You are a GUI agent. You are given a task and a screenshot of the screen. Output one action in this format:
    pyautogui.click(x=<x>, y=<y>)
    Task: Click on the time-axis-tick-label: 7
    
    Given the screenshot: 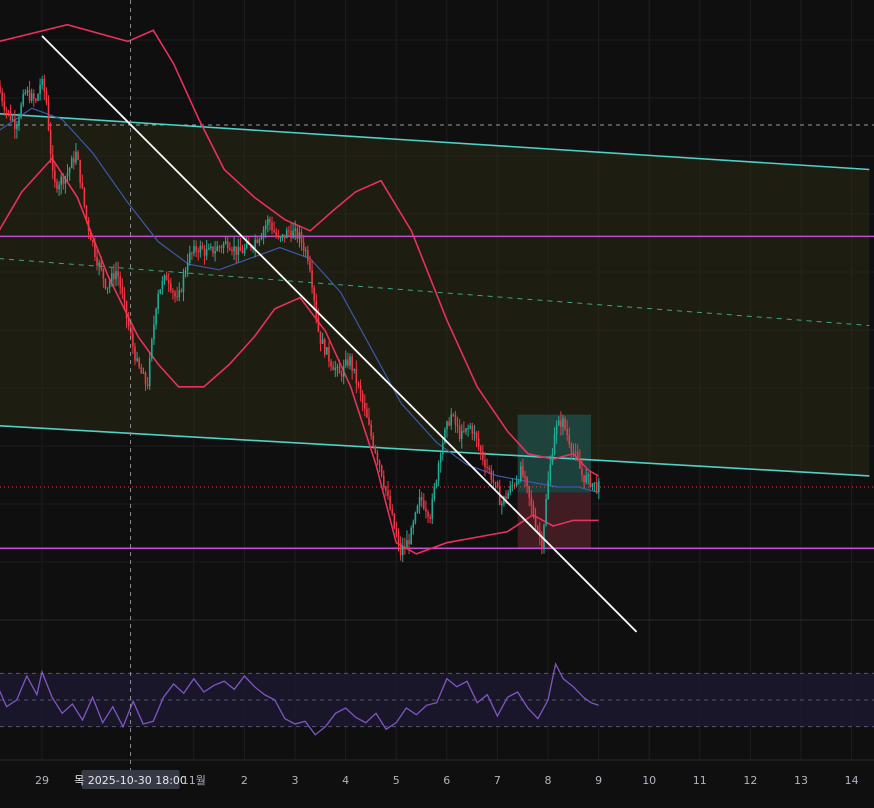 What is the action you would take?
    pyautogui.click(x=497, y=780)
    